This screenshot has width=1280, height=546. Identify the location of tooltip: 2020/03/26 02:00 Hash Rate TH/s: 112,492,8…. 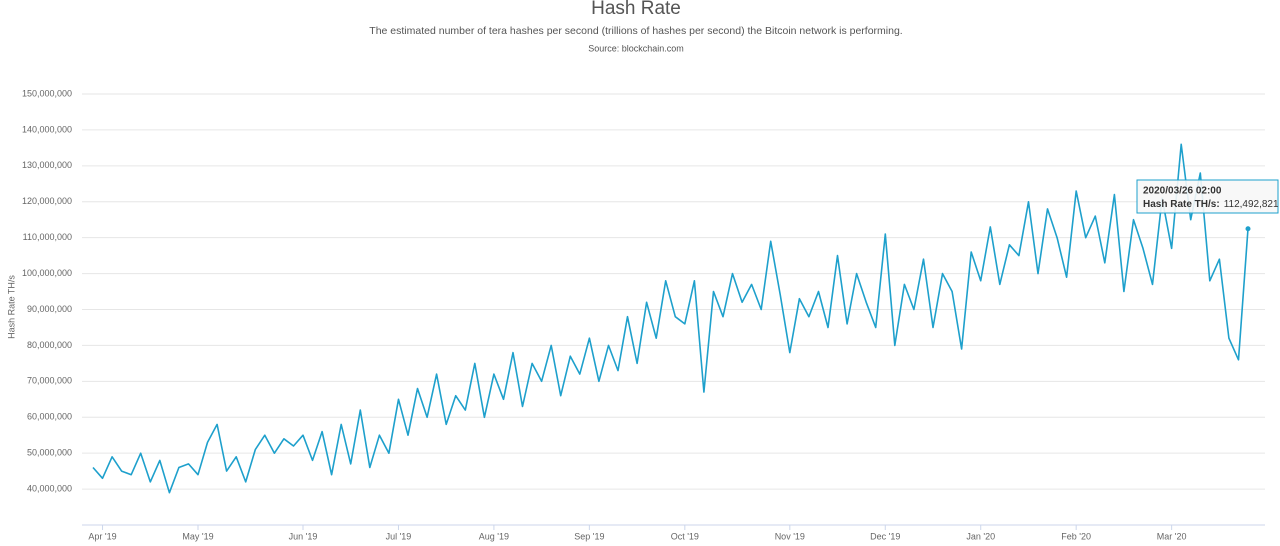
(1207, 196).